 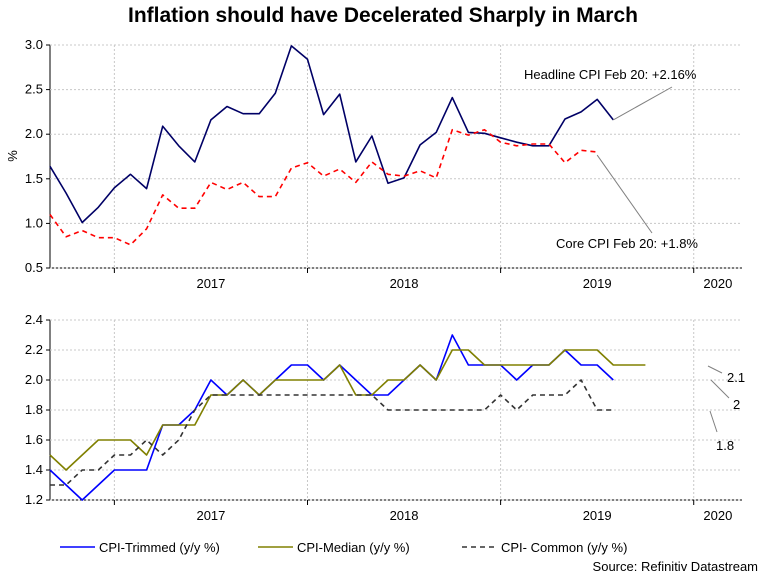 What do you see at coordinates (34, 89) in the screenshot?
I see `y-tick-label: 2.5` at bounding box center [34, 89].